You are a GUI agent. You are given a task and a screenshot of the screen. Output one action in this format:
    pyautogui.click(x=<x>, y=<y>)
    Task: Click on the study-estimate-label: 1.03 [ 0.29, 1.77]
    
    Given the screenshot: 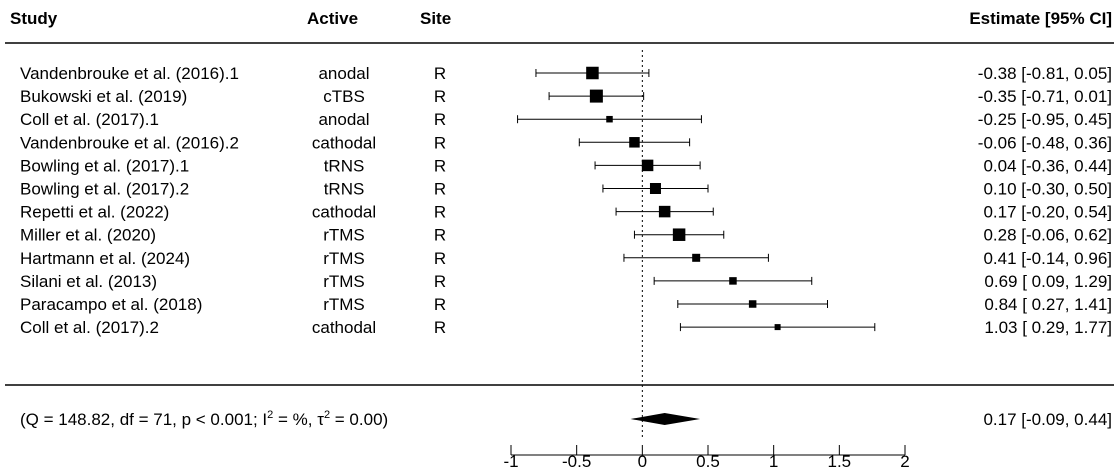 What is the action you would take?
    pyautogui.click(x=1048, y=327)
    